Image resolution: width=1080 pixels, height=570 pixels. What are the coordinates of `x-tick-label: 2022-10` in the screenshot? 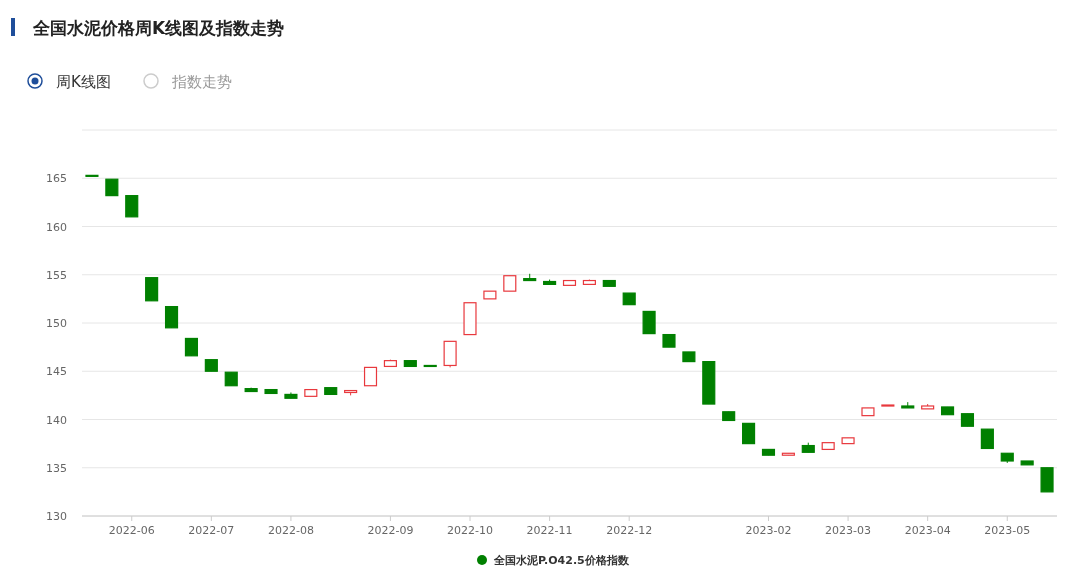 It's located at (470, 530).